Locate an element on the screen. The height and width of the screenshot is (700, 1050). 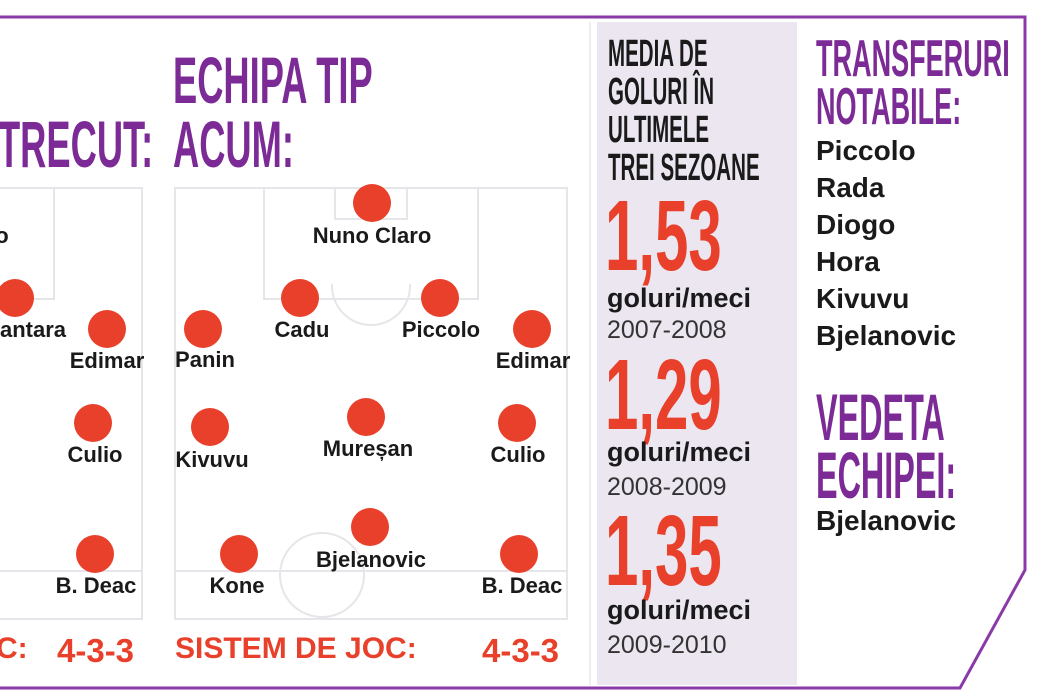
transfers-title-line1: TRANSFERURI is located at coordinates (913, 59).